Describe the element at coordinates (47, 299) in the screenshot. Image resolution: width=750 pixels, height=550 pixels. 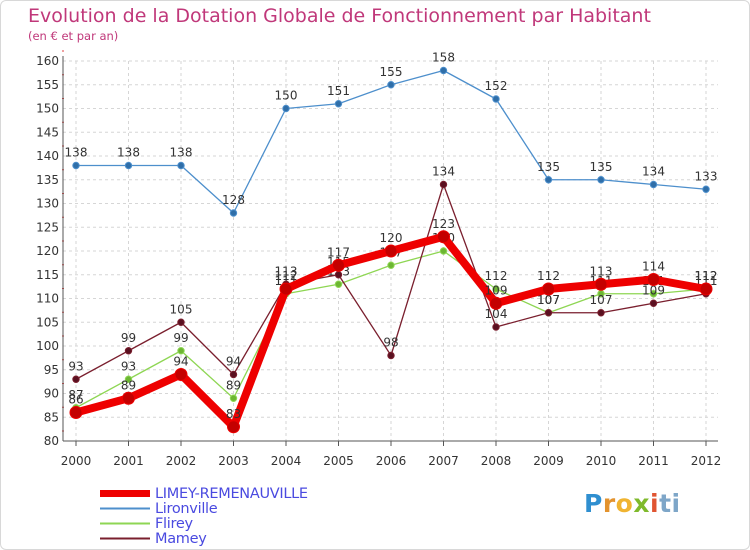
I see `y-tick-label: 110` at that location.